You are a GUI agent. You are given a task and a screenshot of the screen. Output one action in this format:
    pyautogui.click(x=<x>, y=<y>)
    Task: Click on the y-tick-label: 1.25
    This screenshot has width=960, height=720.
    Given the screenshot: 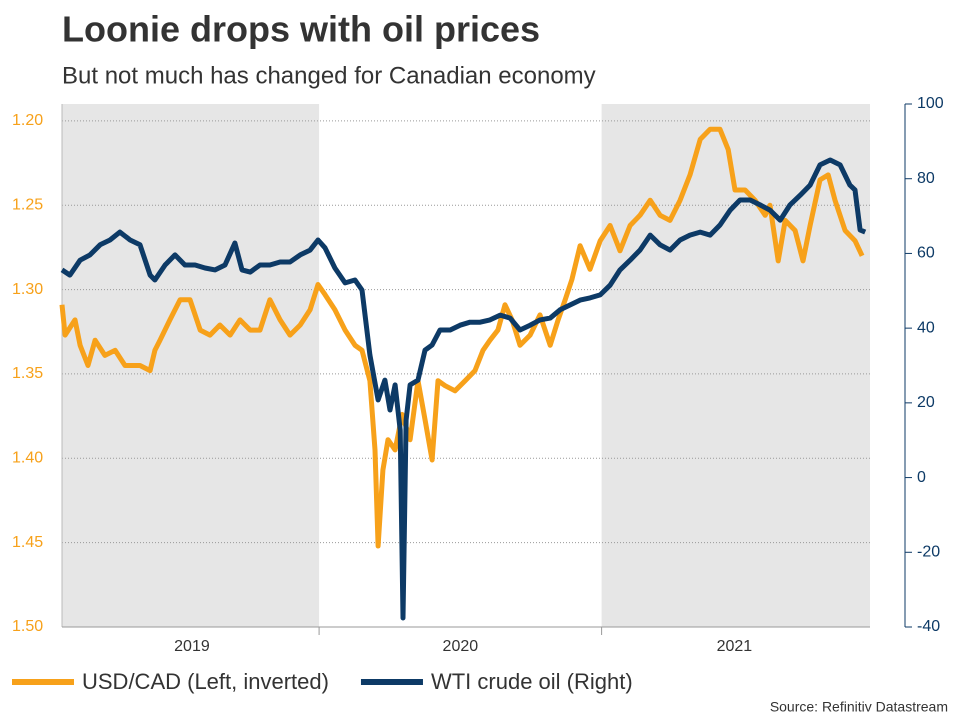 What is the action you would take?
    pyautogui.click(x=27, y=204)
    